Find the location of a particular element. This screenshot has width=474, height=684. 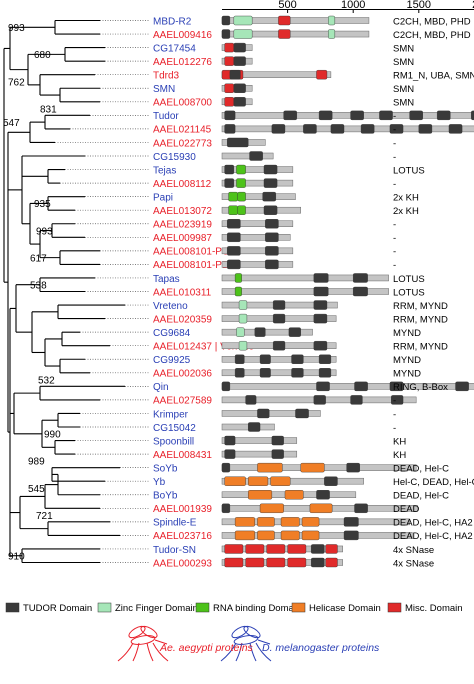

bootstrap-value: 538 is located at coordinates (38, 286).